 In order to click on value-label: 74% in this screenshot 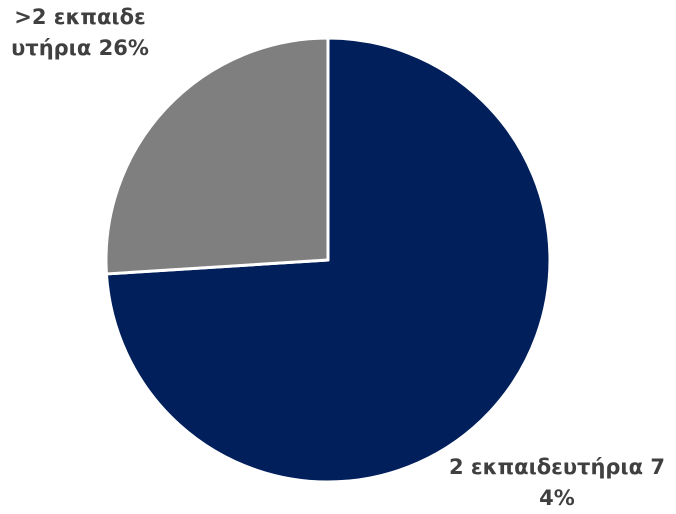, I will do `click(602, 482)`.